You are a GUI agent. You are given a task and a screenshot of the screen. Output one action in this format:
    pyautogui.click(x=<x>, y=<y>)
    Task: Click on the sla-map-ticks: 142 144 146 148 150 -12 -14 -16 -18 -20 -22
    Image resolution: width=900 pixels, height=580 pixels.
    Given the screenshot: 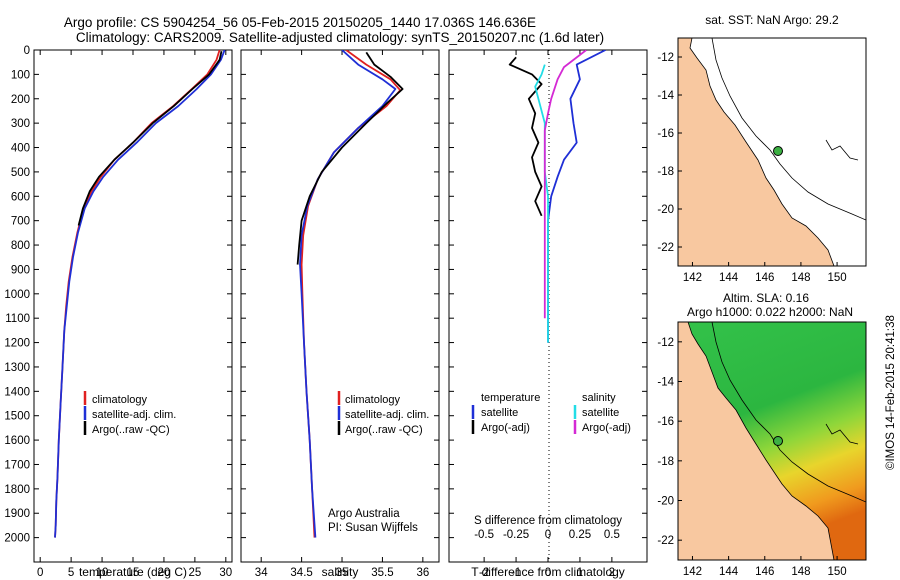 What is the action you would take?
    pyautogui.click(x=751, y=457)
    